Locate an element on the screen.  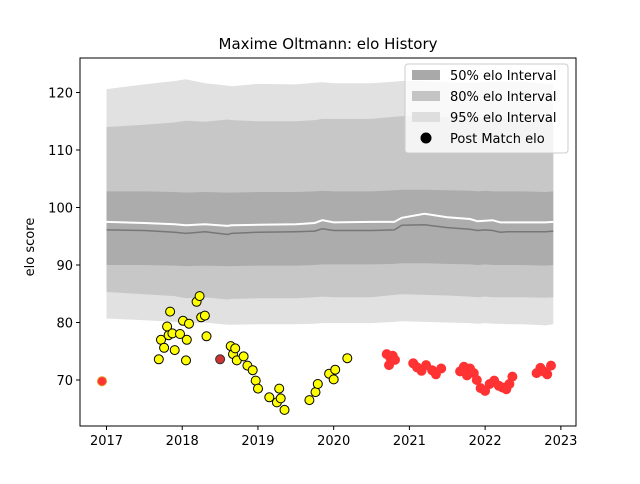
x-tick-label: 2021 is located at coordinates (409, 441).